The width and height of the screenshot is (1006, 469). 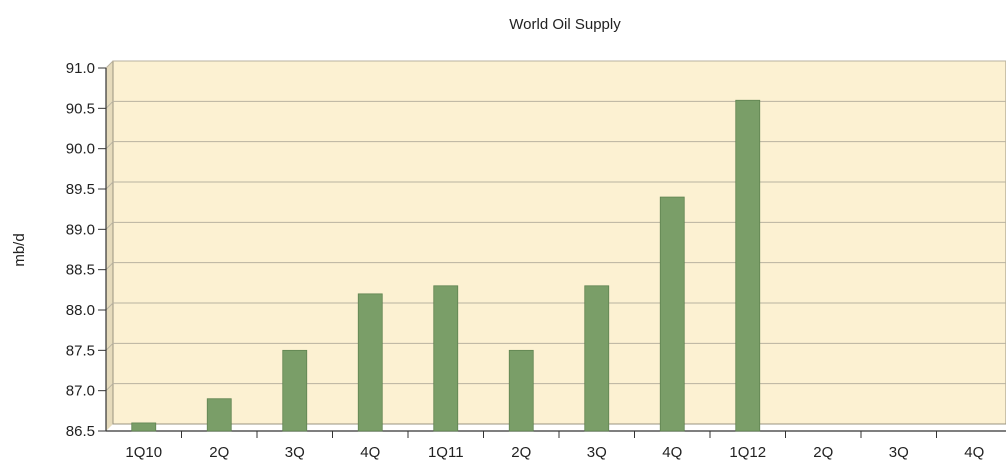 I want to click on y-tick-label: 87.5, so click(x=80, y=350).